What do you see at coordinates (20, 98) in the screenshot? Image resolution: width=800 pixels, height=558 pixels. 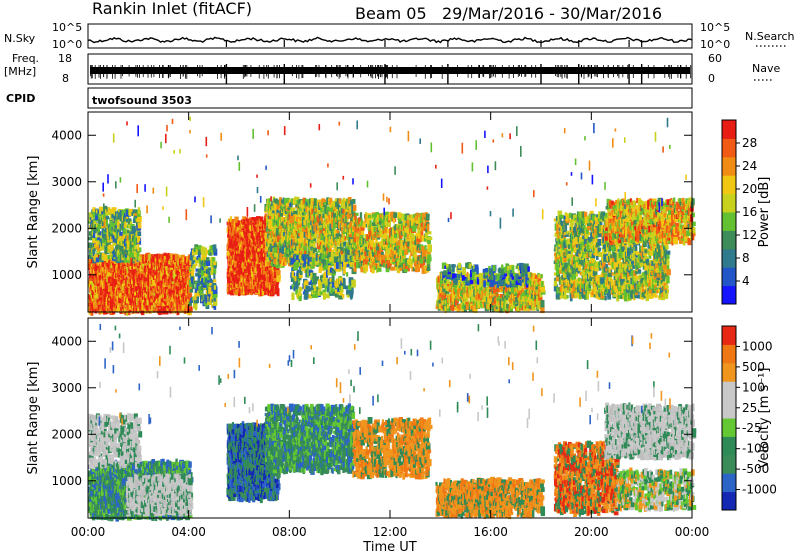 I see `cpid-label: CPID` at bounding box center [20, 98].